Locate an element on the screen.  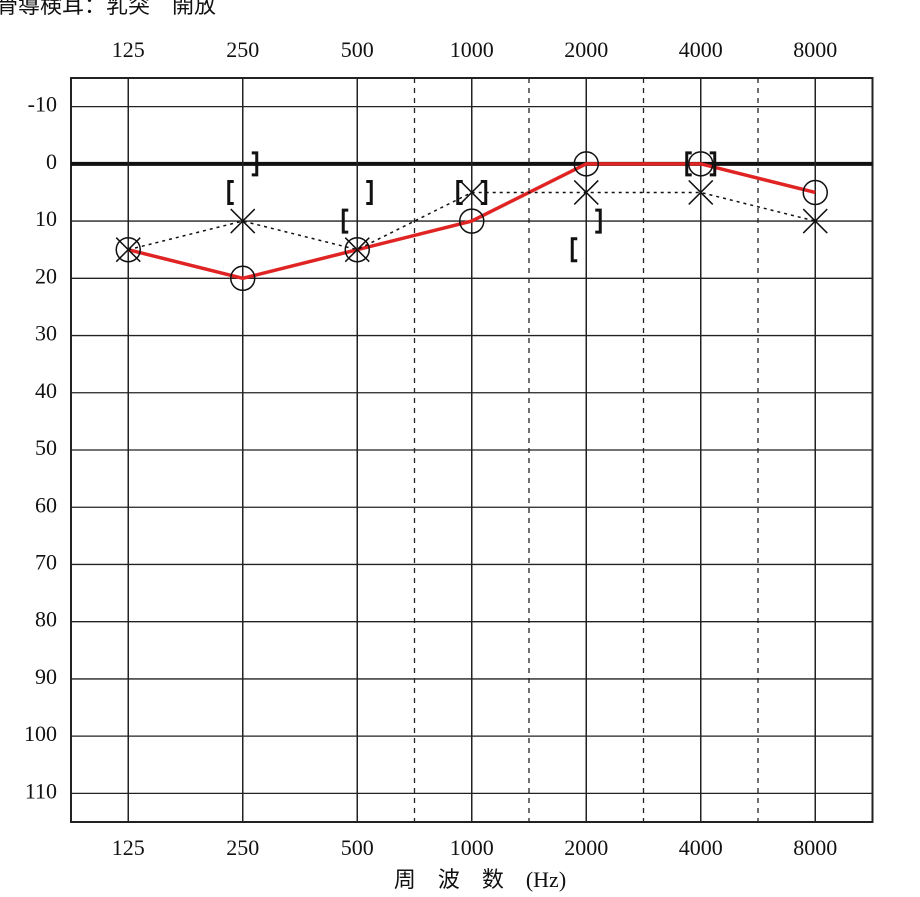
y-tick-label: 90 is located at coordinates (46, 676).